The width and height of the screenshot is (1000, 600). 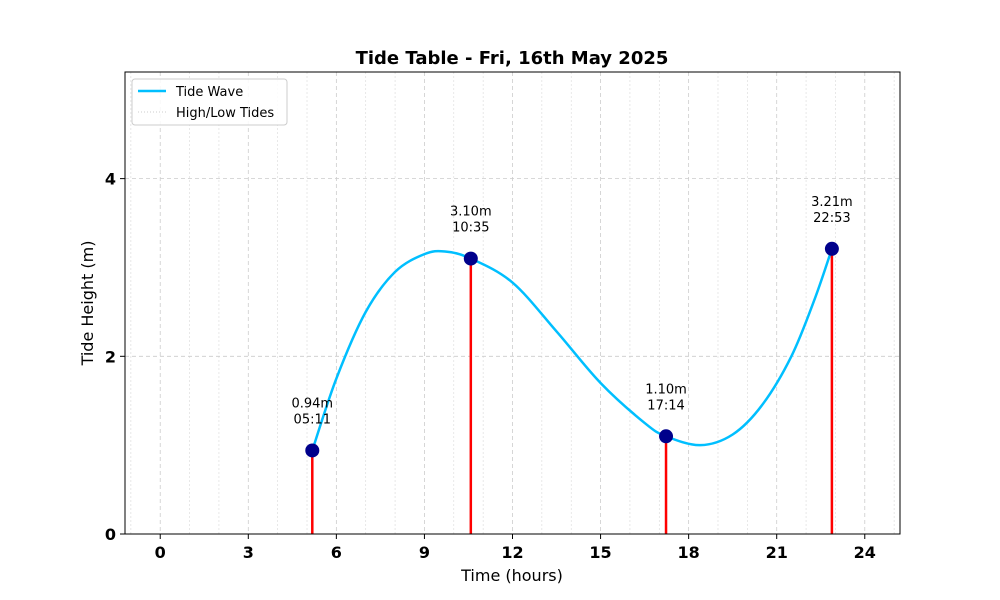 I want to click on x-tick-label: 18, so click(x=689, y=552).